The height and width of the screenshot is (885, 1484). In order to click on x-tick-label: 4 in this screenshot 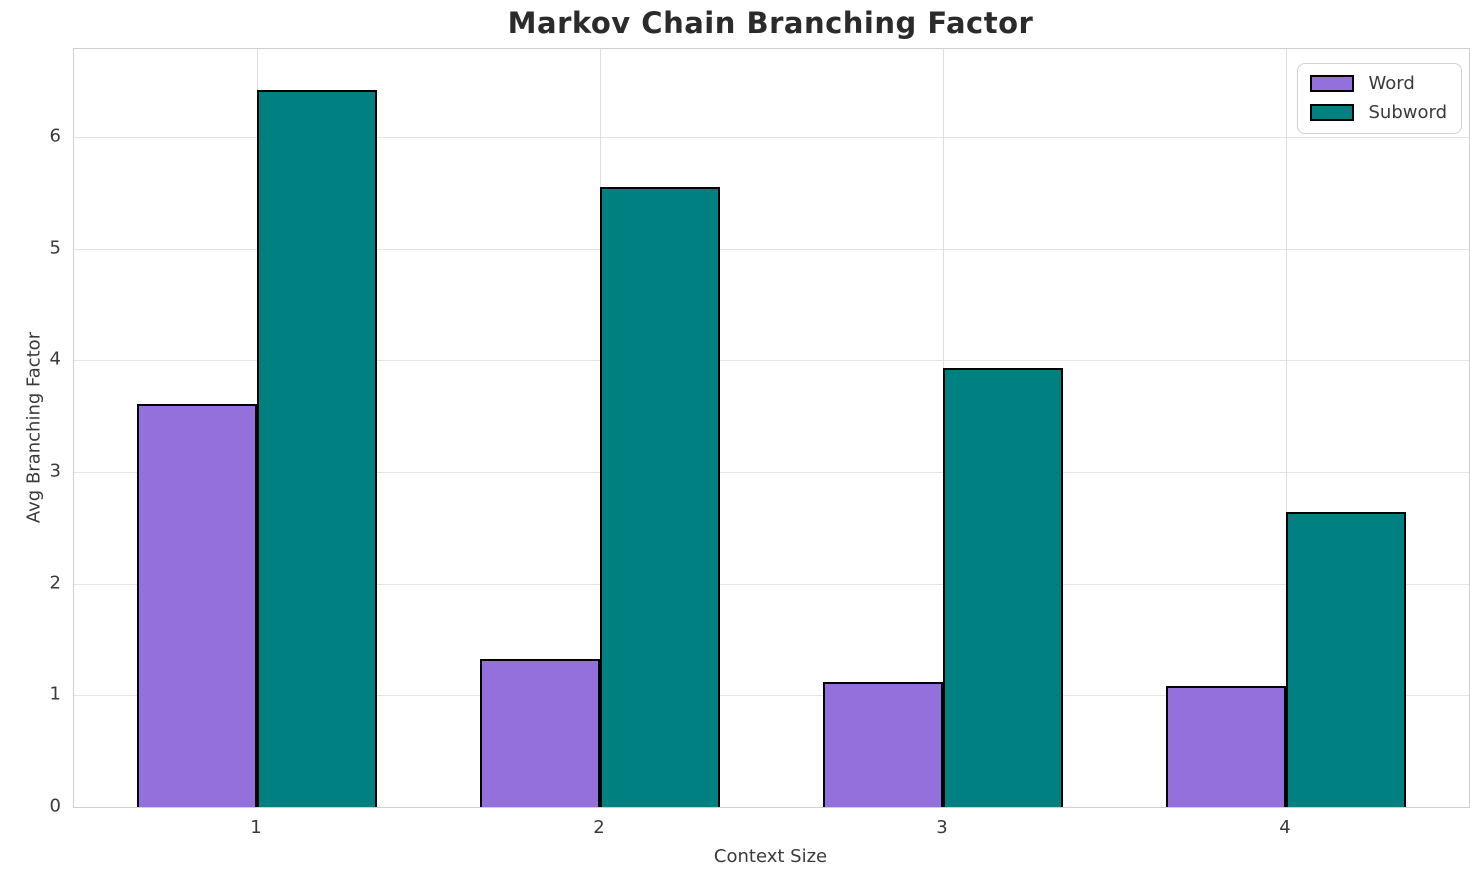, I will do `click(1285, 827)`.